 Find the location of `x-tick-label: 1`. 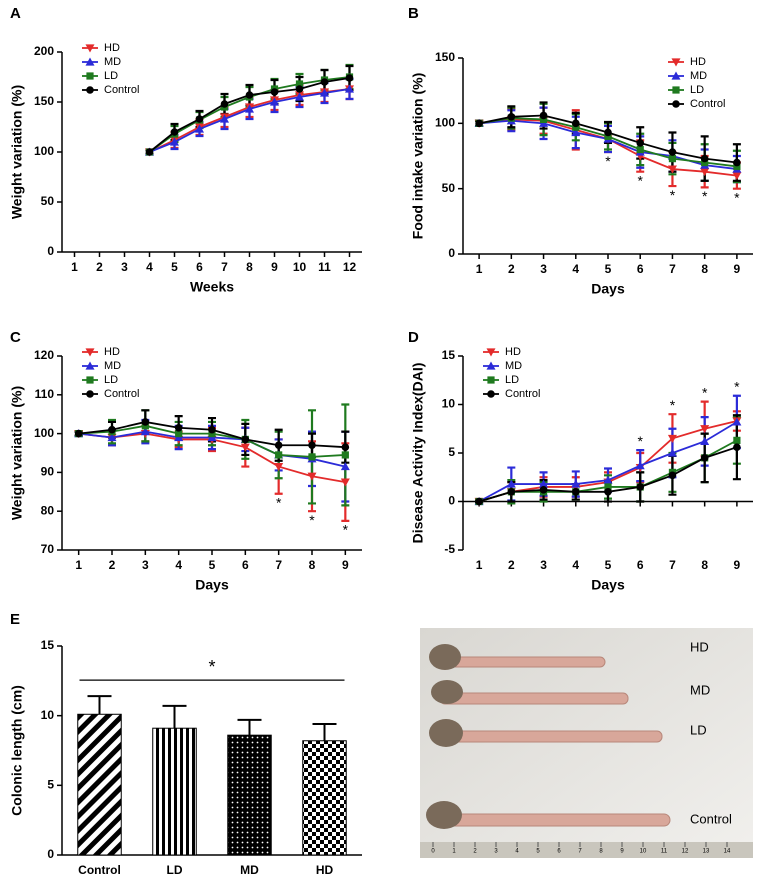

x-tick-label: 1 is located at coordinates (479, 269).